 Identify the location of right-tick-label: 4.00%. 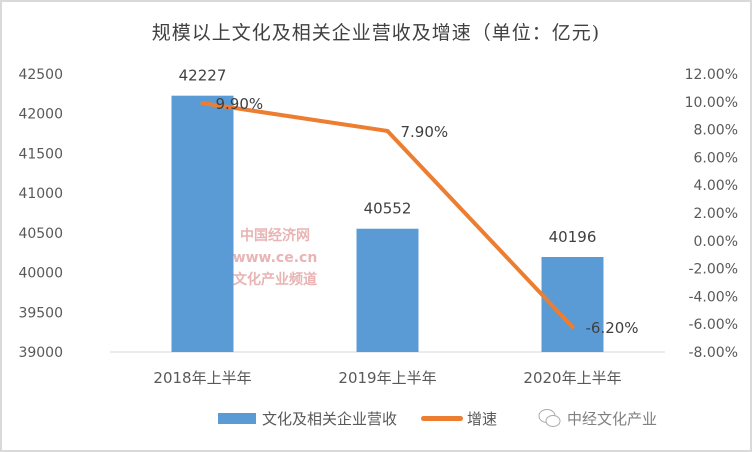
(716, 186).